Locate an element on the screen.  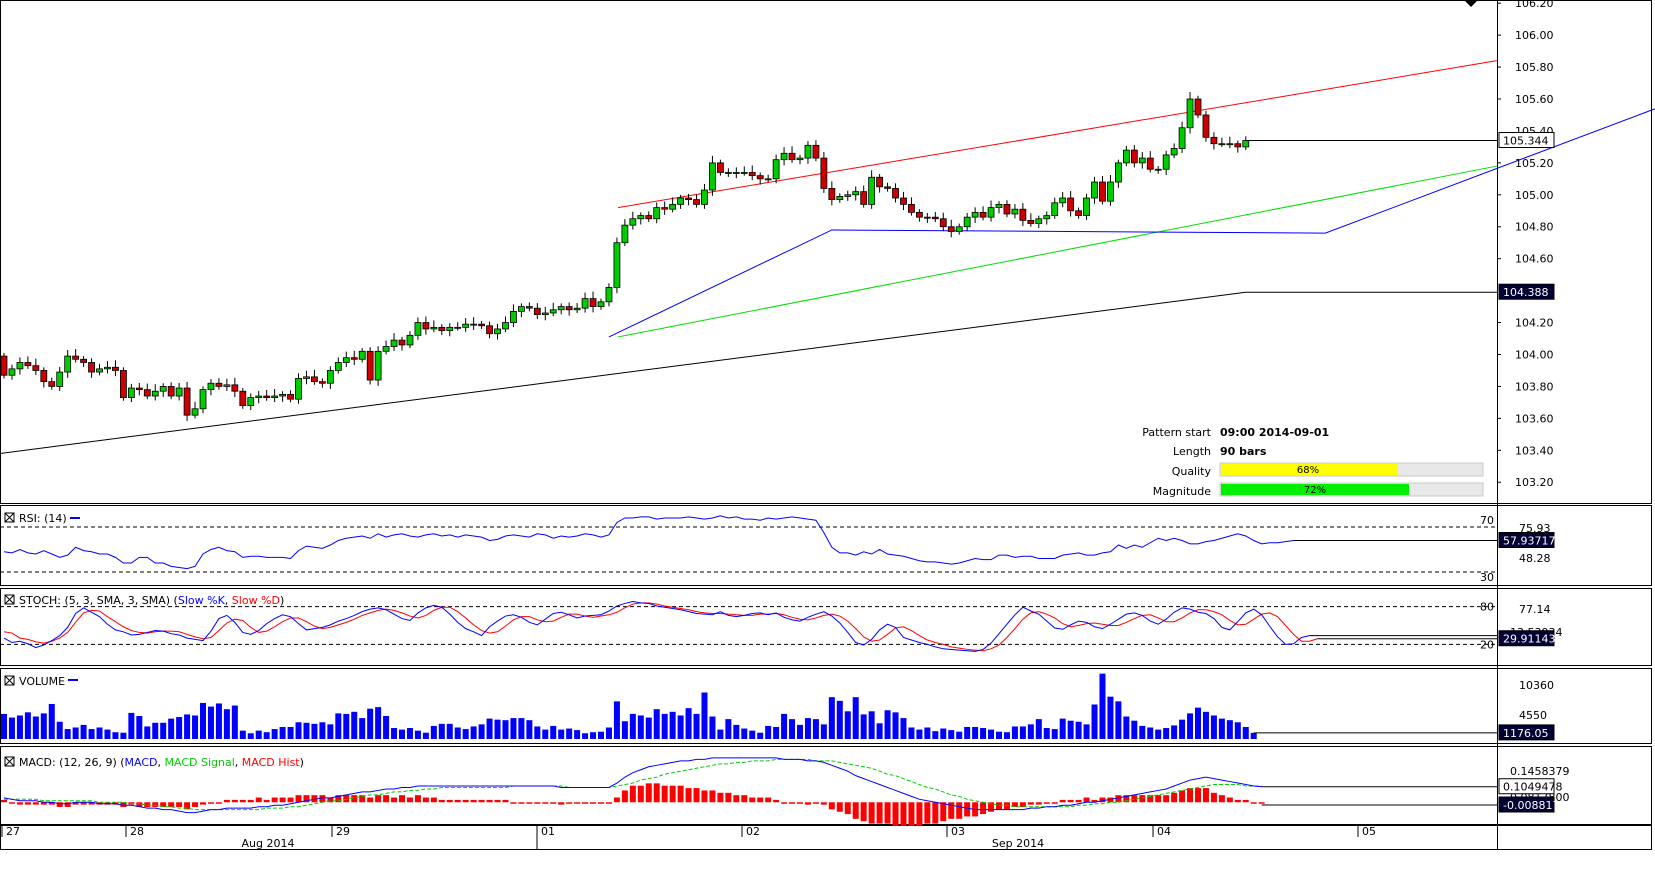
scroll-end-arrow-icon is located at coordinates (1471, 3).